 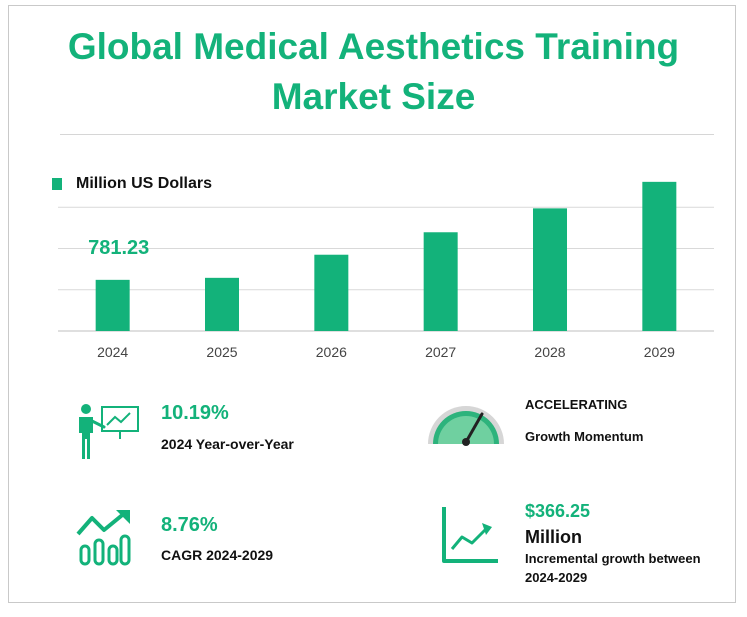 What do you see at coordinates (331, 292) in the screenshot?
I see `bar-2026` at bounding box center [331, 292].